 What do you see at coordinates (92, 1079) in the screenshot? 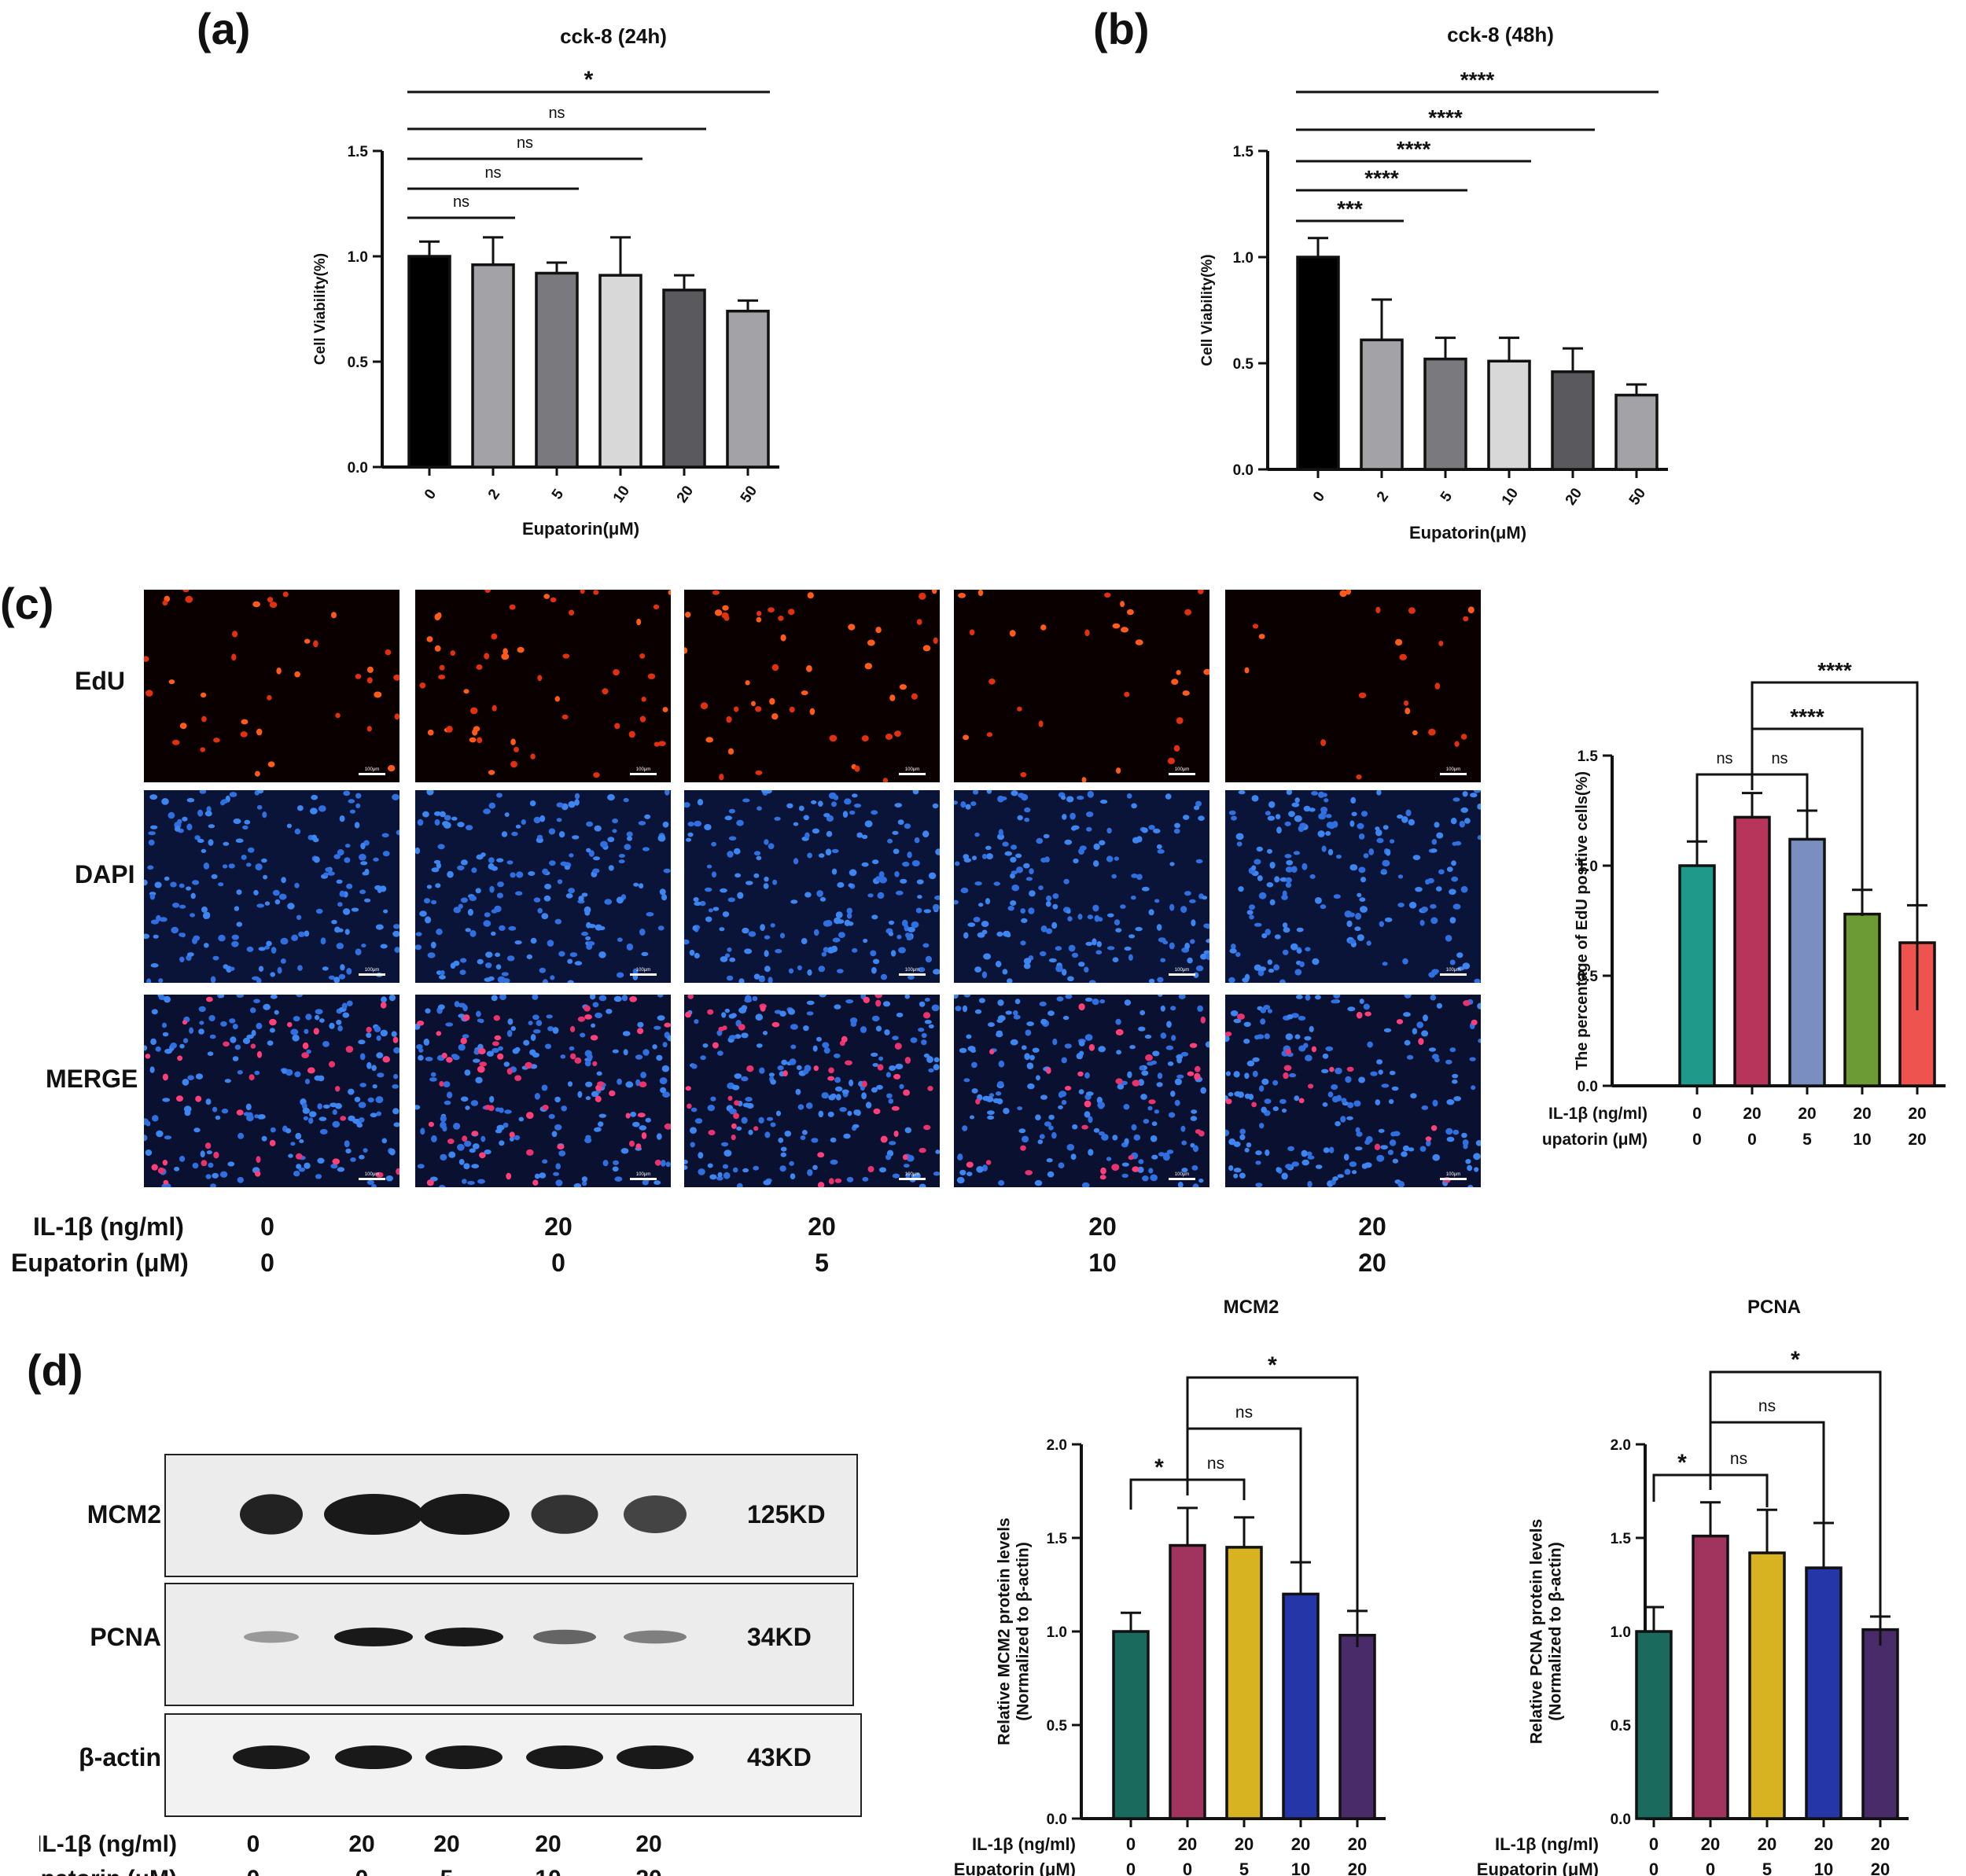
I see `micro-row-label-merge: MERGE` at bounding box center [92, 1079].